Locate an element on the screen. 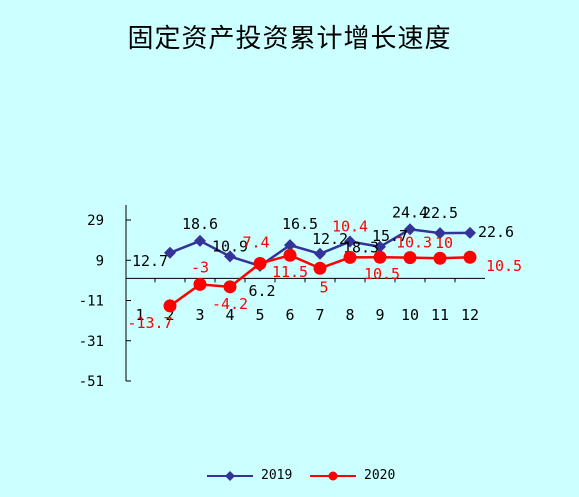 Image resolution: width=579 pixels, height=497 pixels. legend-item-2020: 2020 is located at coordinates (351, 475).